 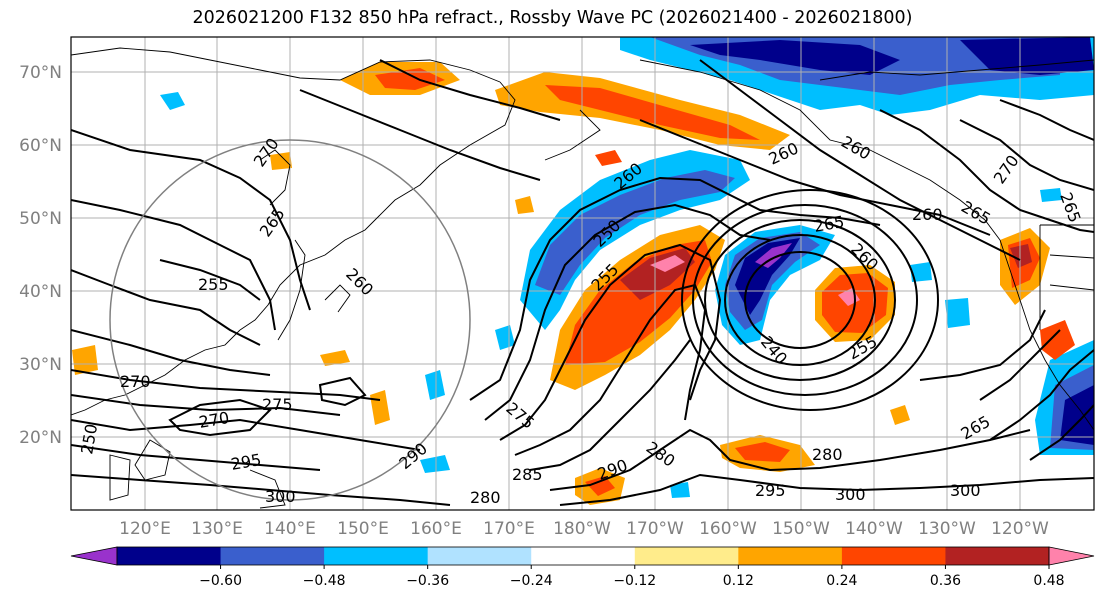 I want to click on lon-label: 130°W, so click(x=947, y=529).